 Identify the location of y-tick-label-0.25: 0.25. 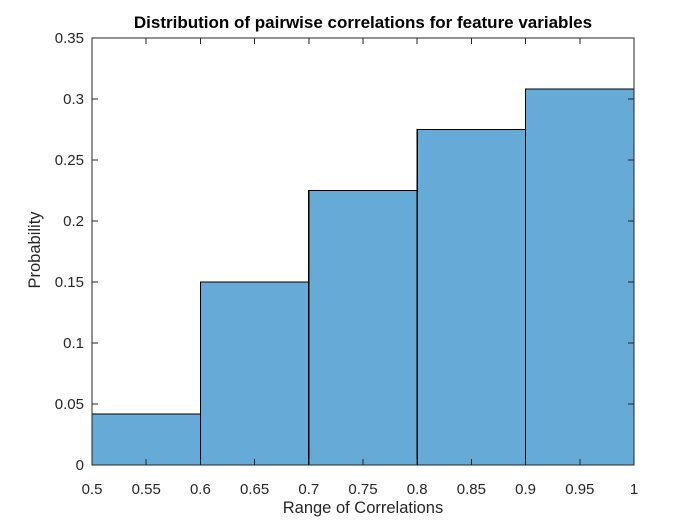
(69, 160).